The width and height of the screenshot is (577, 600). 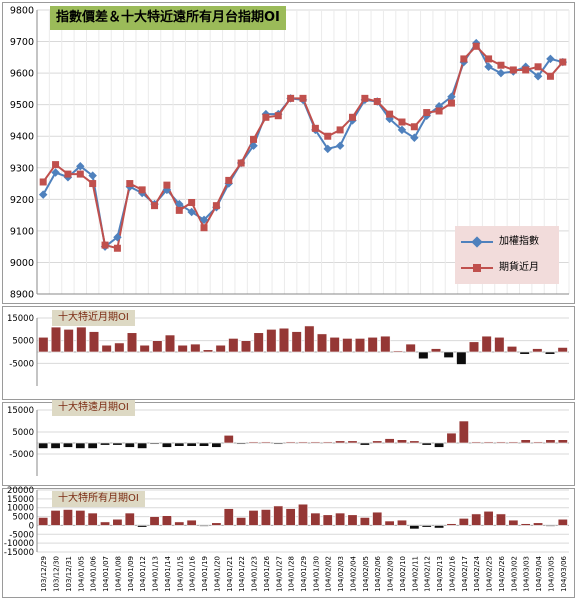 What do you see at coordinates (465, 574) in the screenshot?
I see `x-tick-label: 104/02/17` at bounding box center [465, 574].